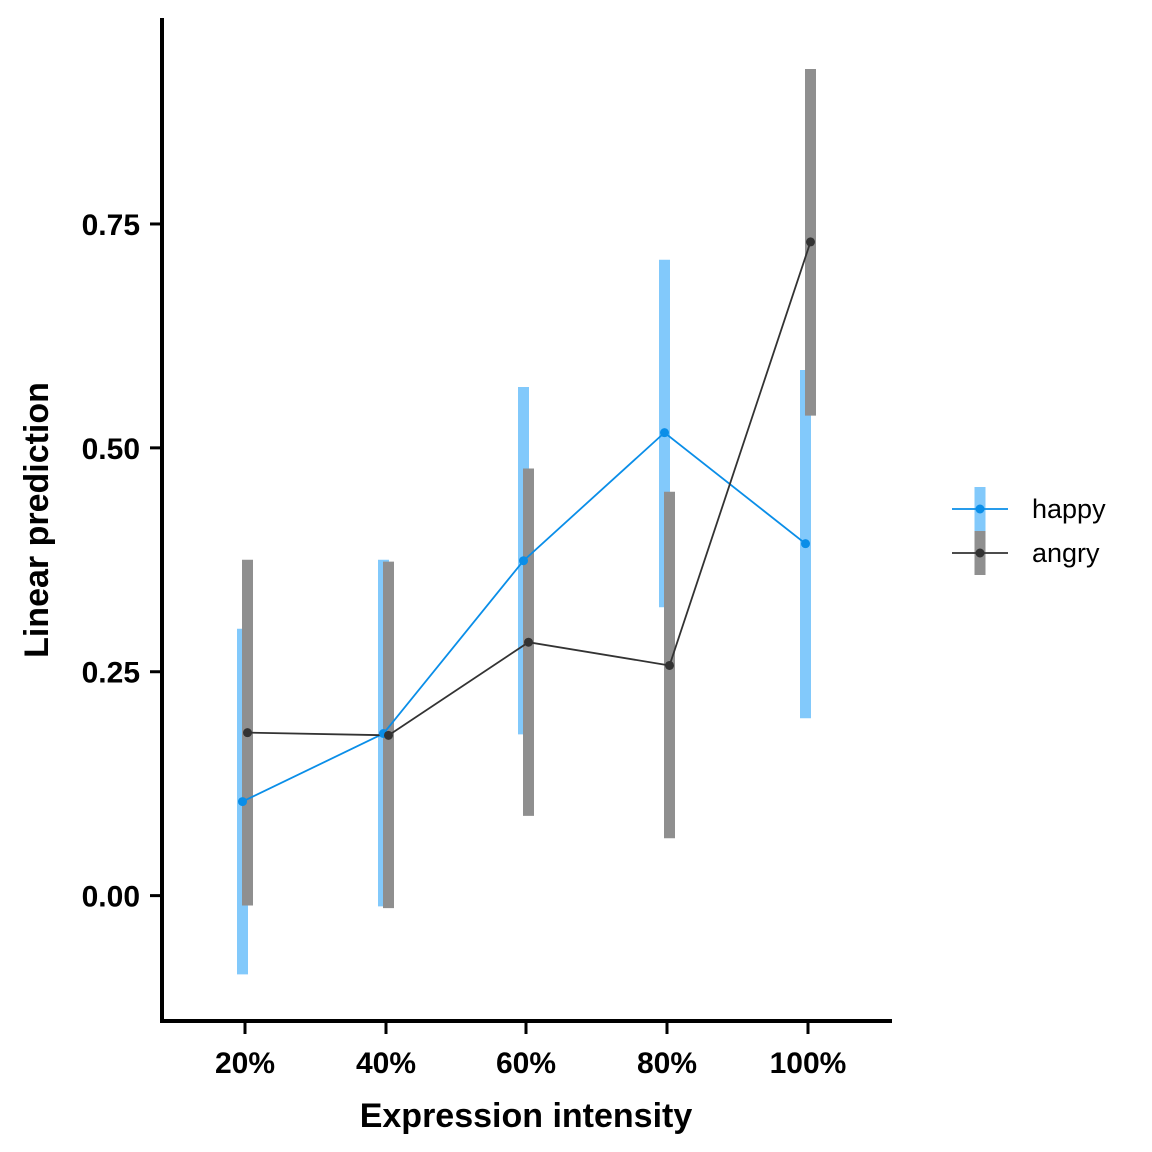 Image resolution: width=1152 pixels, height=1152 pixels. Describe the element at coordinates (526, 1063) in the screenshot. I see `x-tick-label: 60%` at that location.